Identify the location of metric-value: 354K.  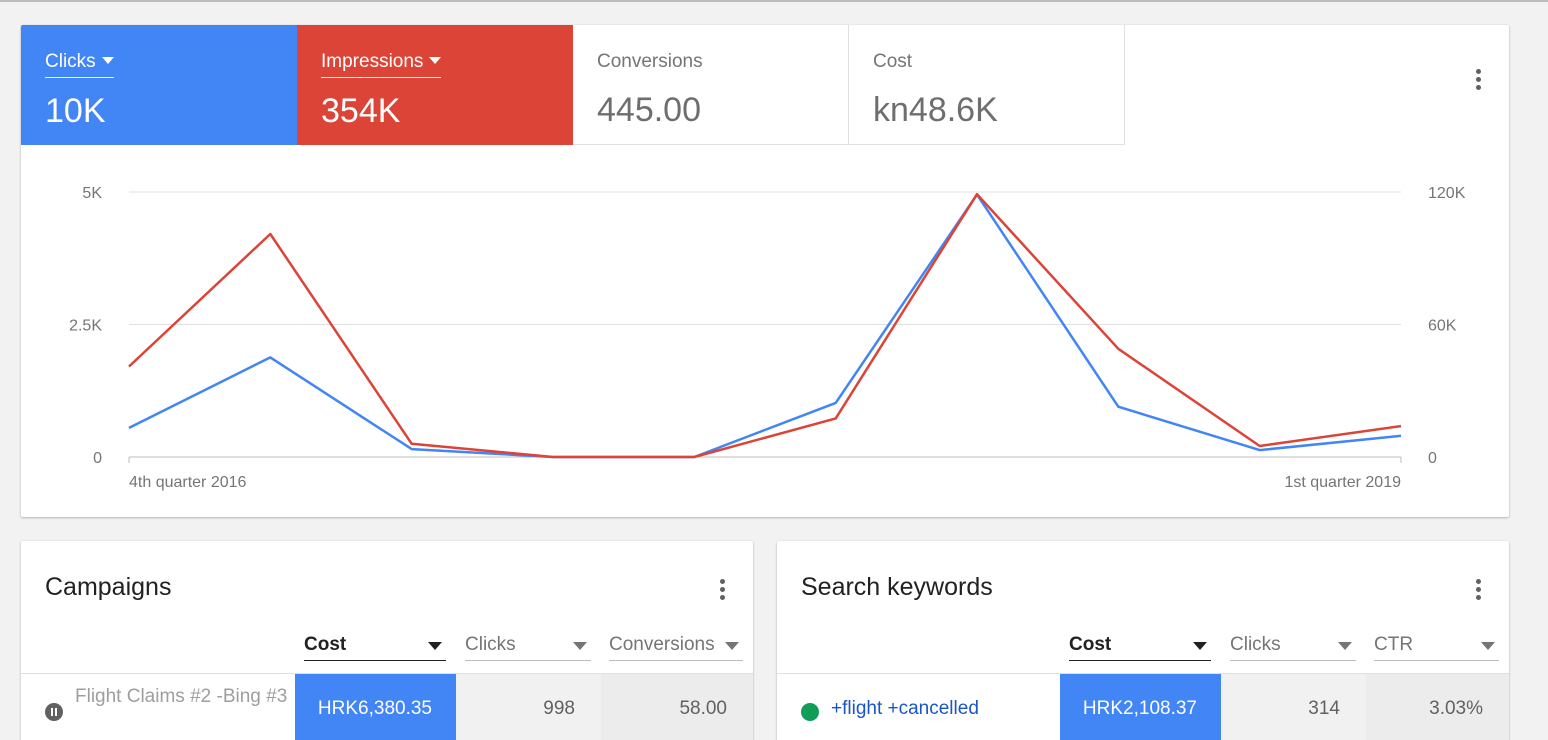
(361, 111).